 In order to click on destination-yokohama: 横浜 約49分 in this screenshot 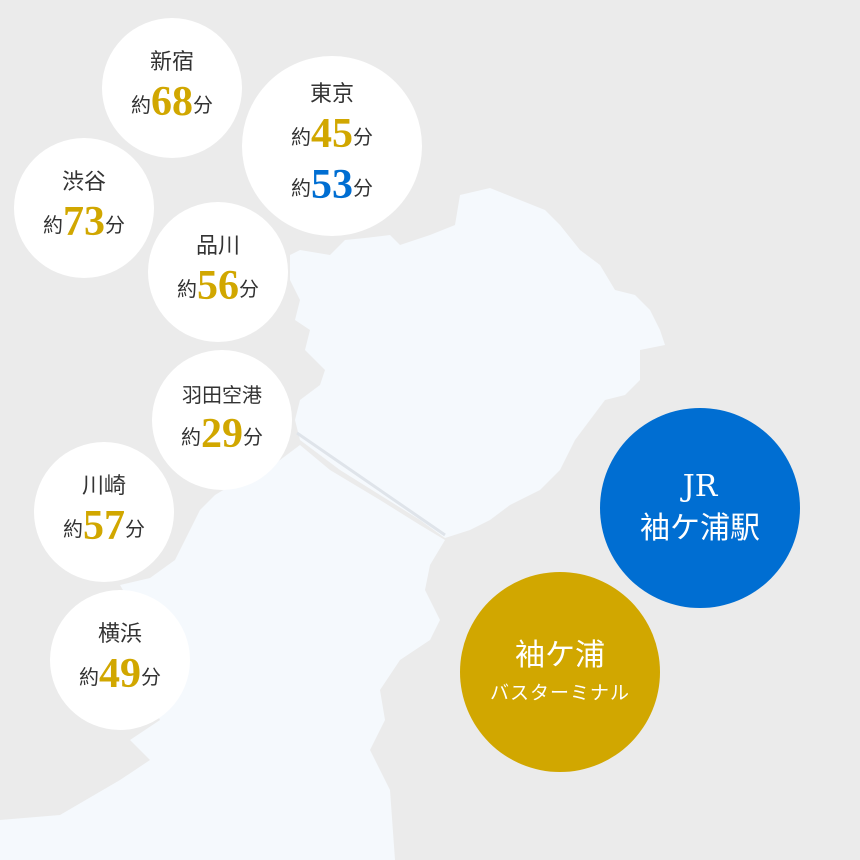, I will do `click(120, 660)`.